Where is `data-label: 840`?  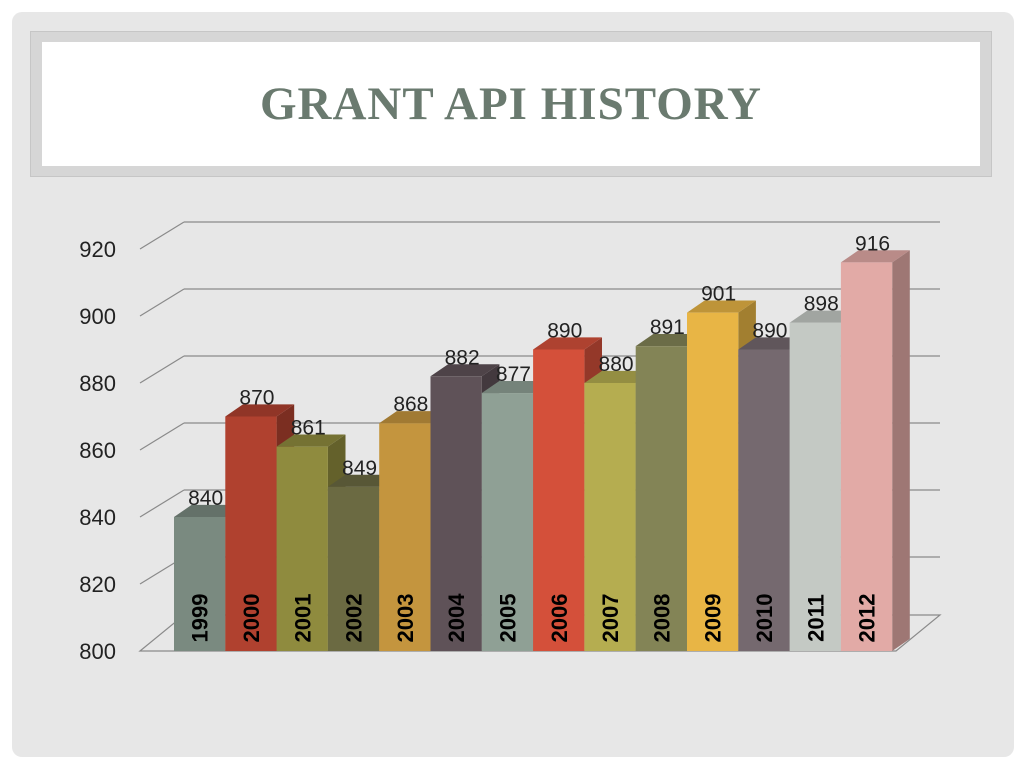 data-label: 840 is located at coordinates (205, 498).